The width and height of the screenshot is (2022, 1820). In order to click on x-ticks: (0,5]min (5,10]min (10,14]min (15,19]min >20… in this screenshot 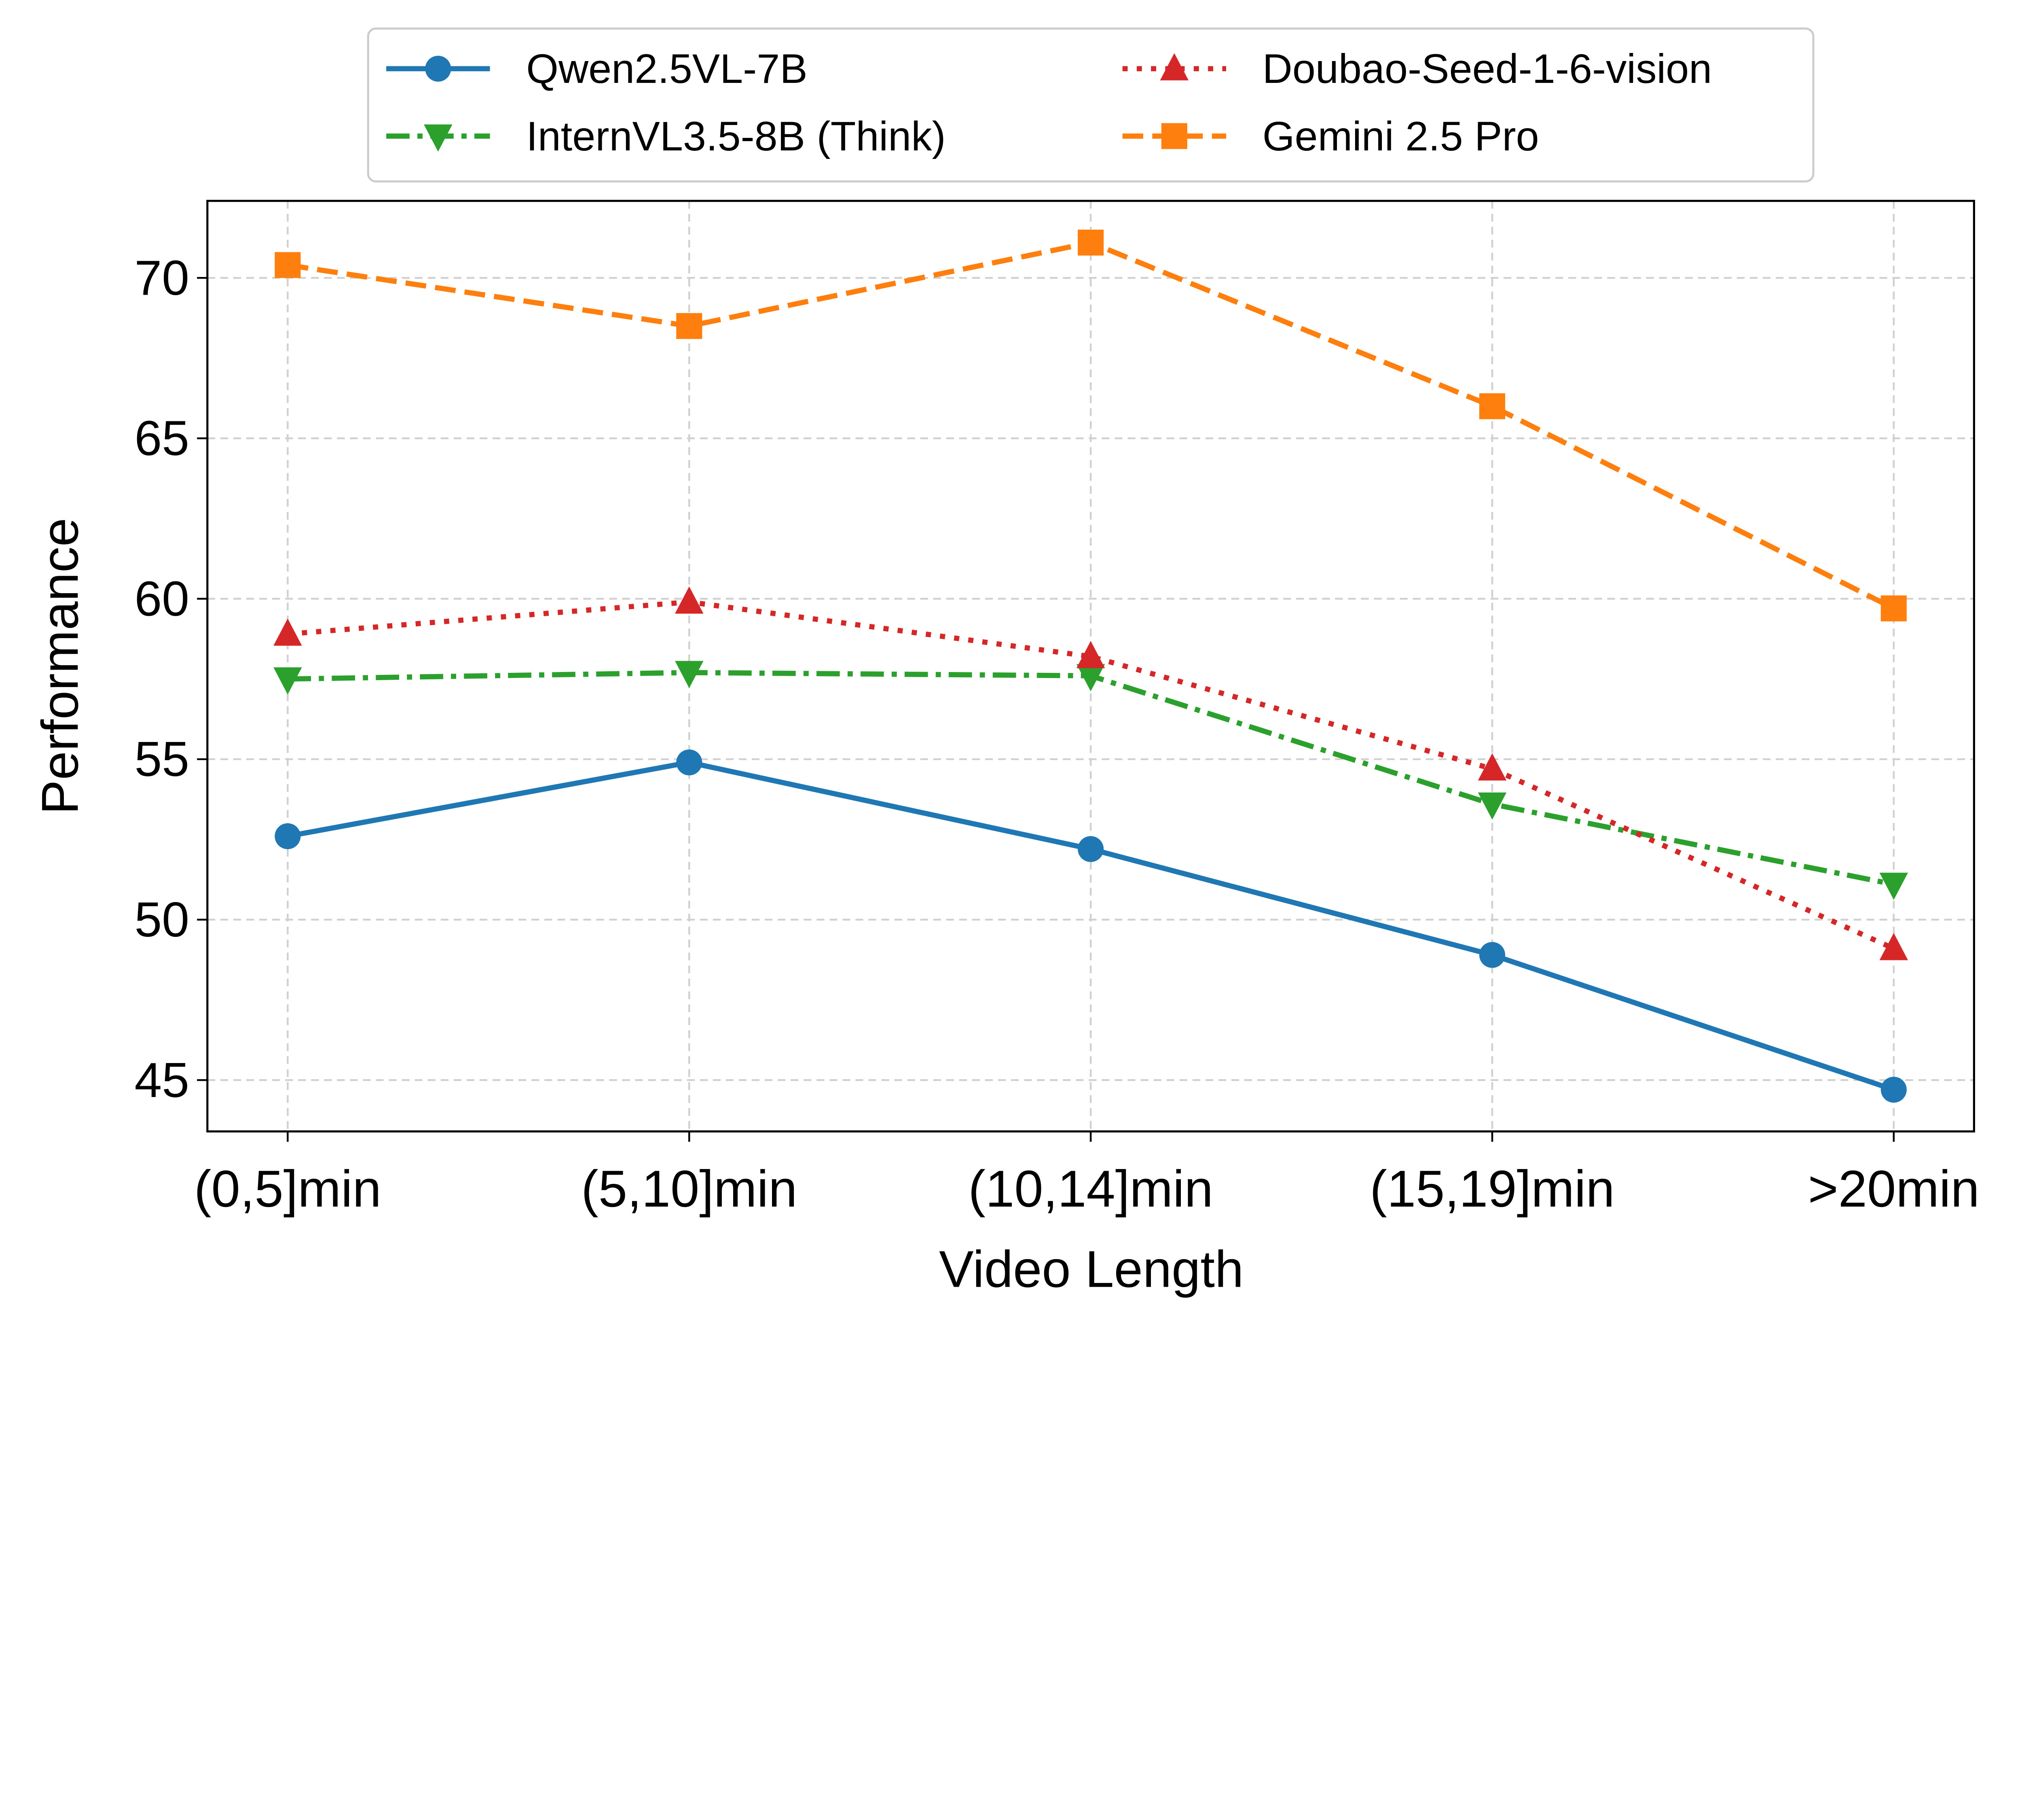, I will do `click(1087, 1174)`.